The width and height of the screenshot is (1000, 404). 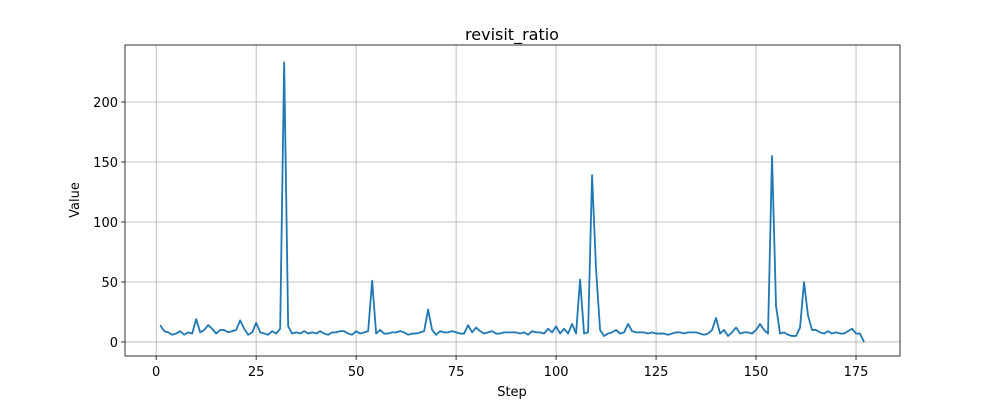 What do you see at coordinates (105, 223) in the screenshot?
I see `y-tick-label: 100` at bounding box center [105, 223].